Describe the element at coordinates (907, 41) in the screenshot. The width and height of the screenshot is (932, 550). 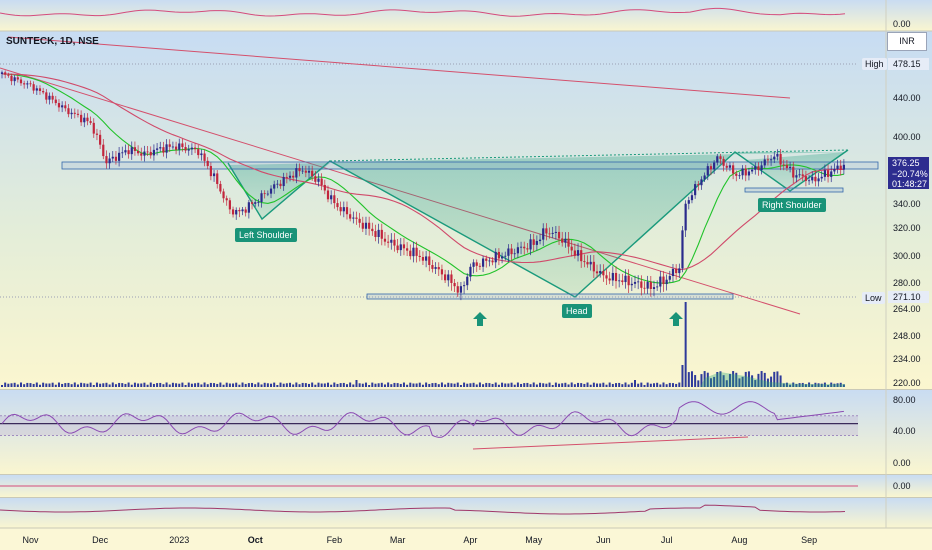
I see `currency-button: INR` at that location.